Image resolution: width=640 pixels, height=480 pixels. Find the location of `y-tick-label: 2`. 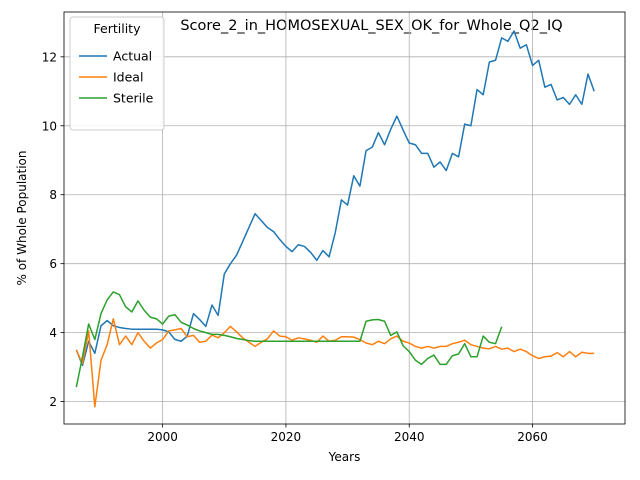

y-tick-label: 2 is located at coordinates (53, 402).